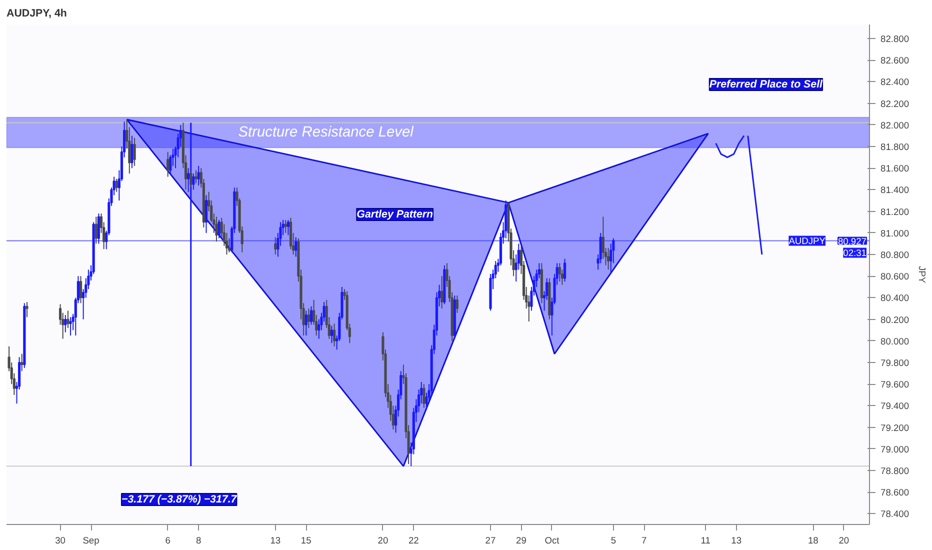 This screenshot has width=932, height=550. Describe the element at coordinates (895, 39) in the screenshot. I see `y-tick-label: 82.800` at that location.